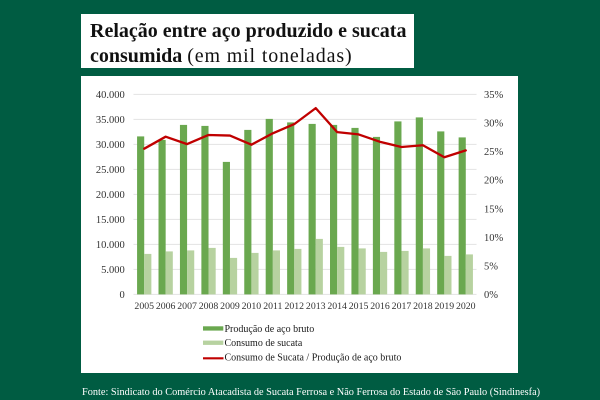 The width and height of the screenshot is (600, 400). Describe the element at coordinates (270, 329) in the screenshot. I see `svg-text: Produção de aço bruto` at that location.